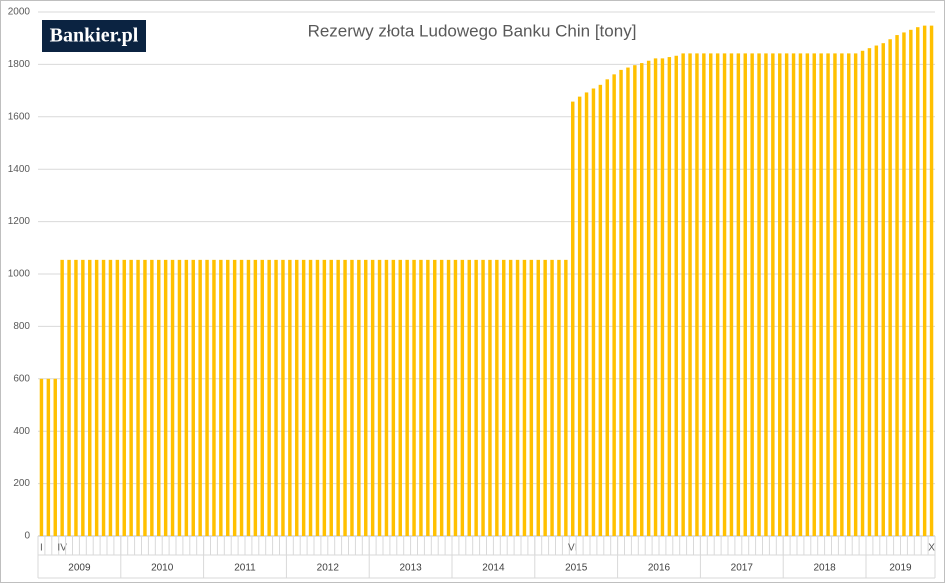 The image size is (945, 583). Describe the element at coordinates (19, 169) in the screenshot. I see `y-tick-label: 1400` at that location.